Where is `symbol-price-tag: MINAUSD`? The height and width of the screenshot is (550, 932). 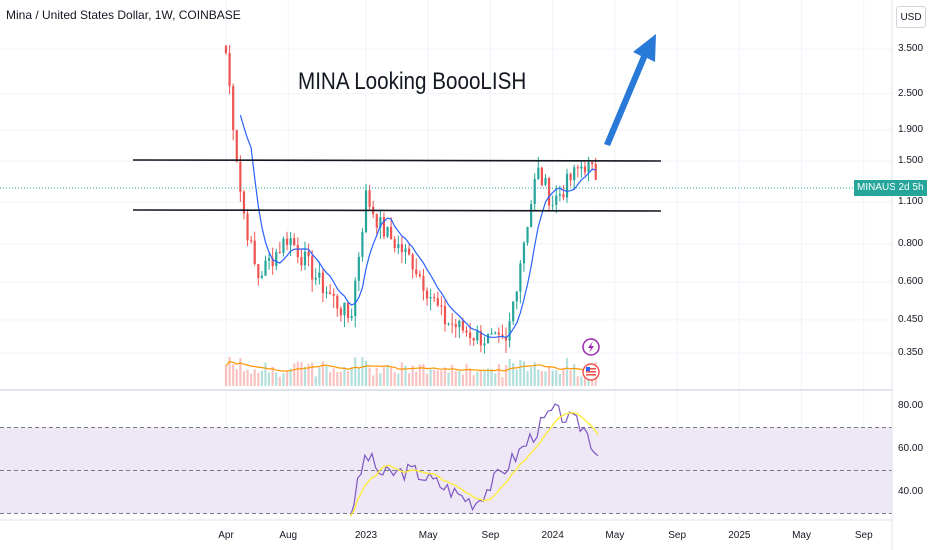
symbol-price-tag: MINAUSD is located at coordinates (880, 188).